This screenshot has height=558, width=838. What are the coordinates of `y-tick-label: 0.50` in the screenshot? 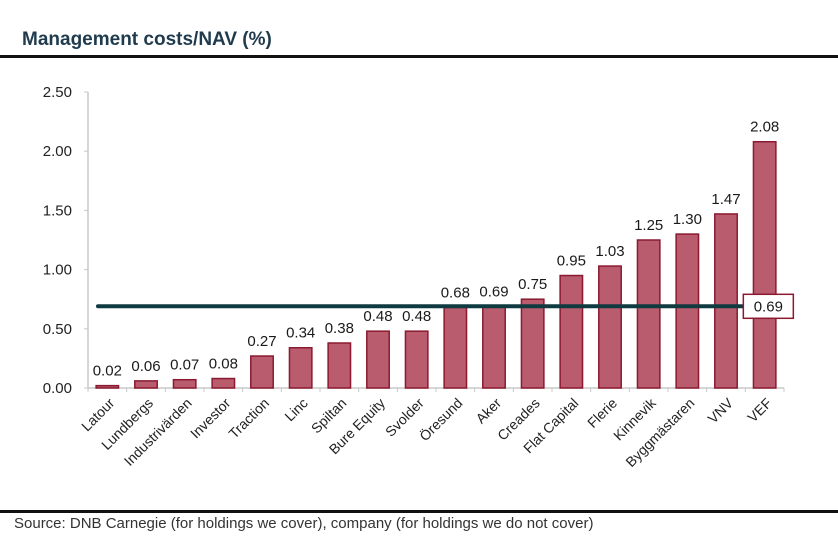 It's located at (57, 329).